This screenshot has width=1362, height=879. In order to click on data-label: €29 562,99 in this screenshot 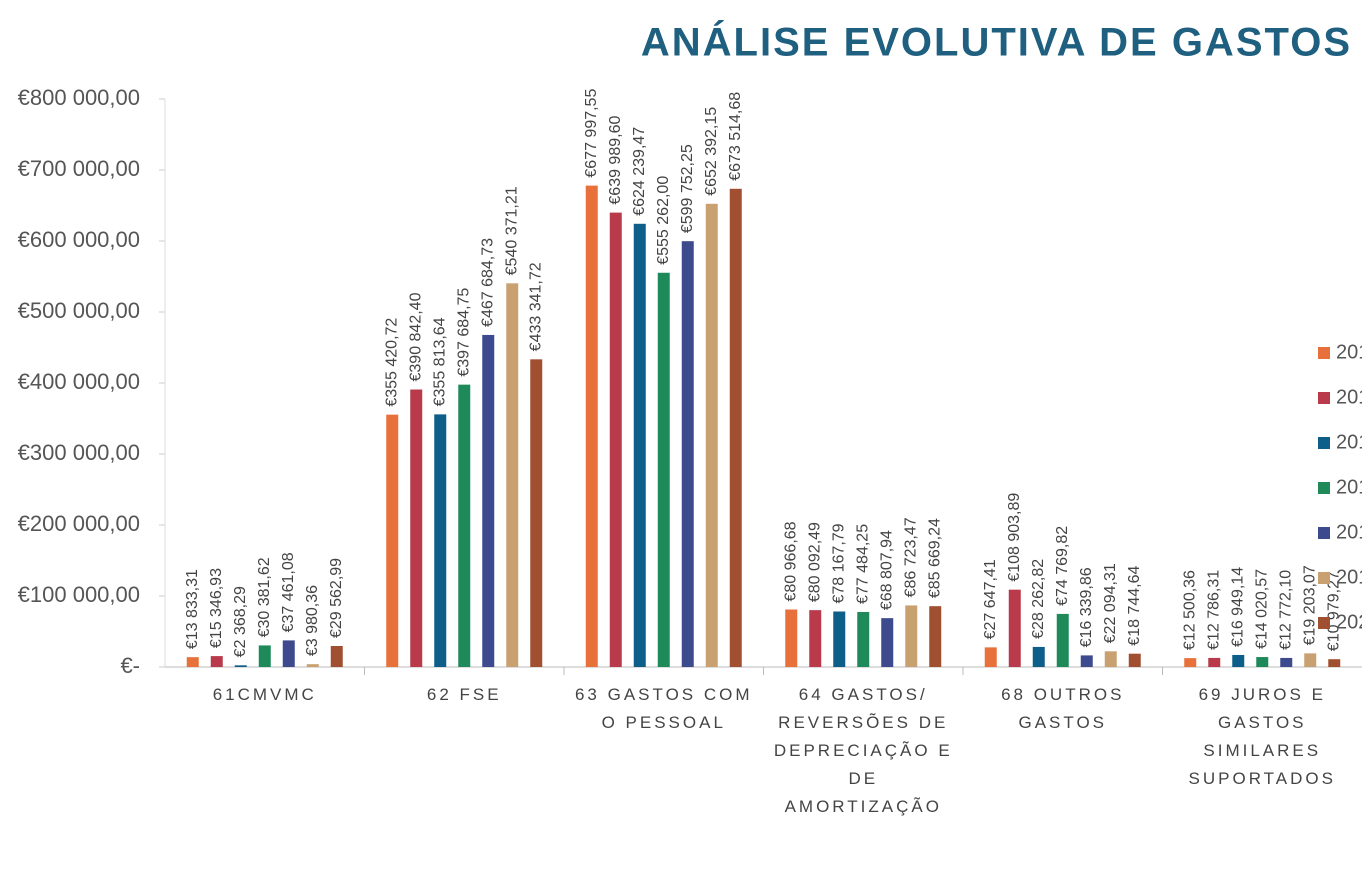, I will do `click(336, 598)`.